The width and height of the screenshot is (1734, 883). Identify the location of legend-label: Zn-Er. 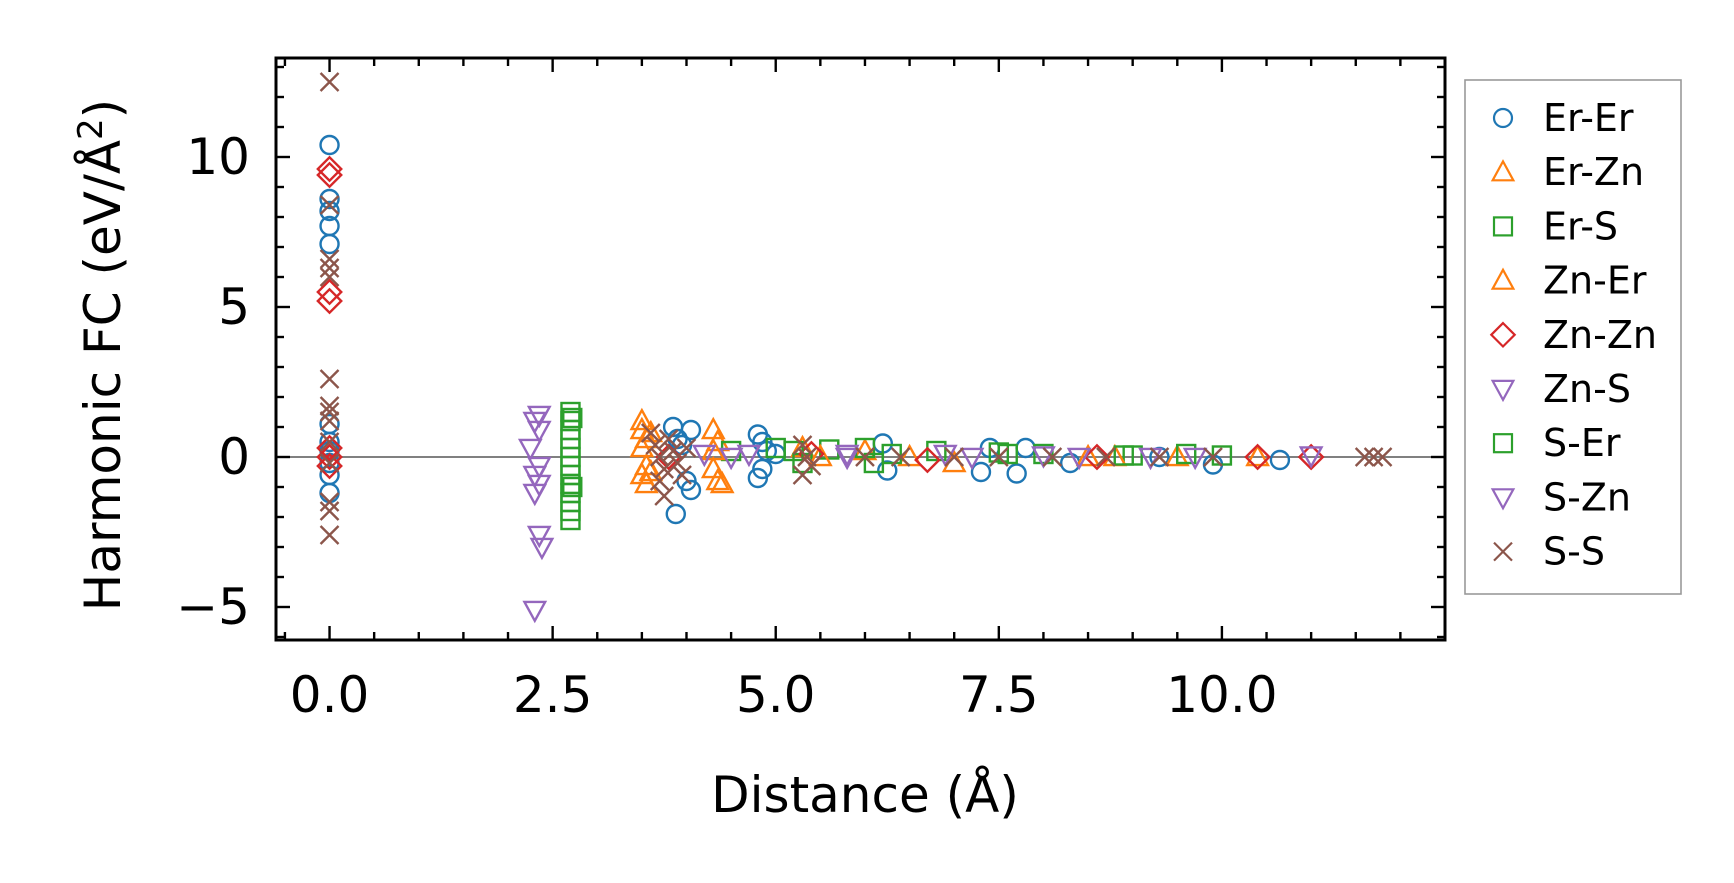
(1595, 281).